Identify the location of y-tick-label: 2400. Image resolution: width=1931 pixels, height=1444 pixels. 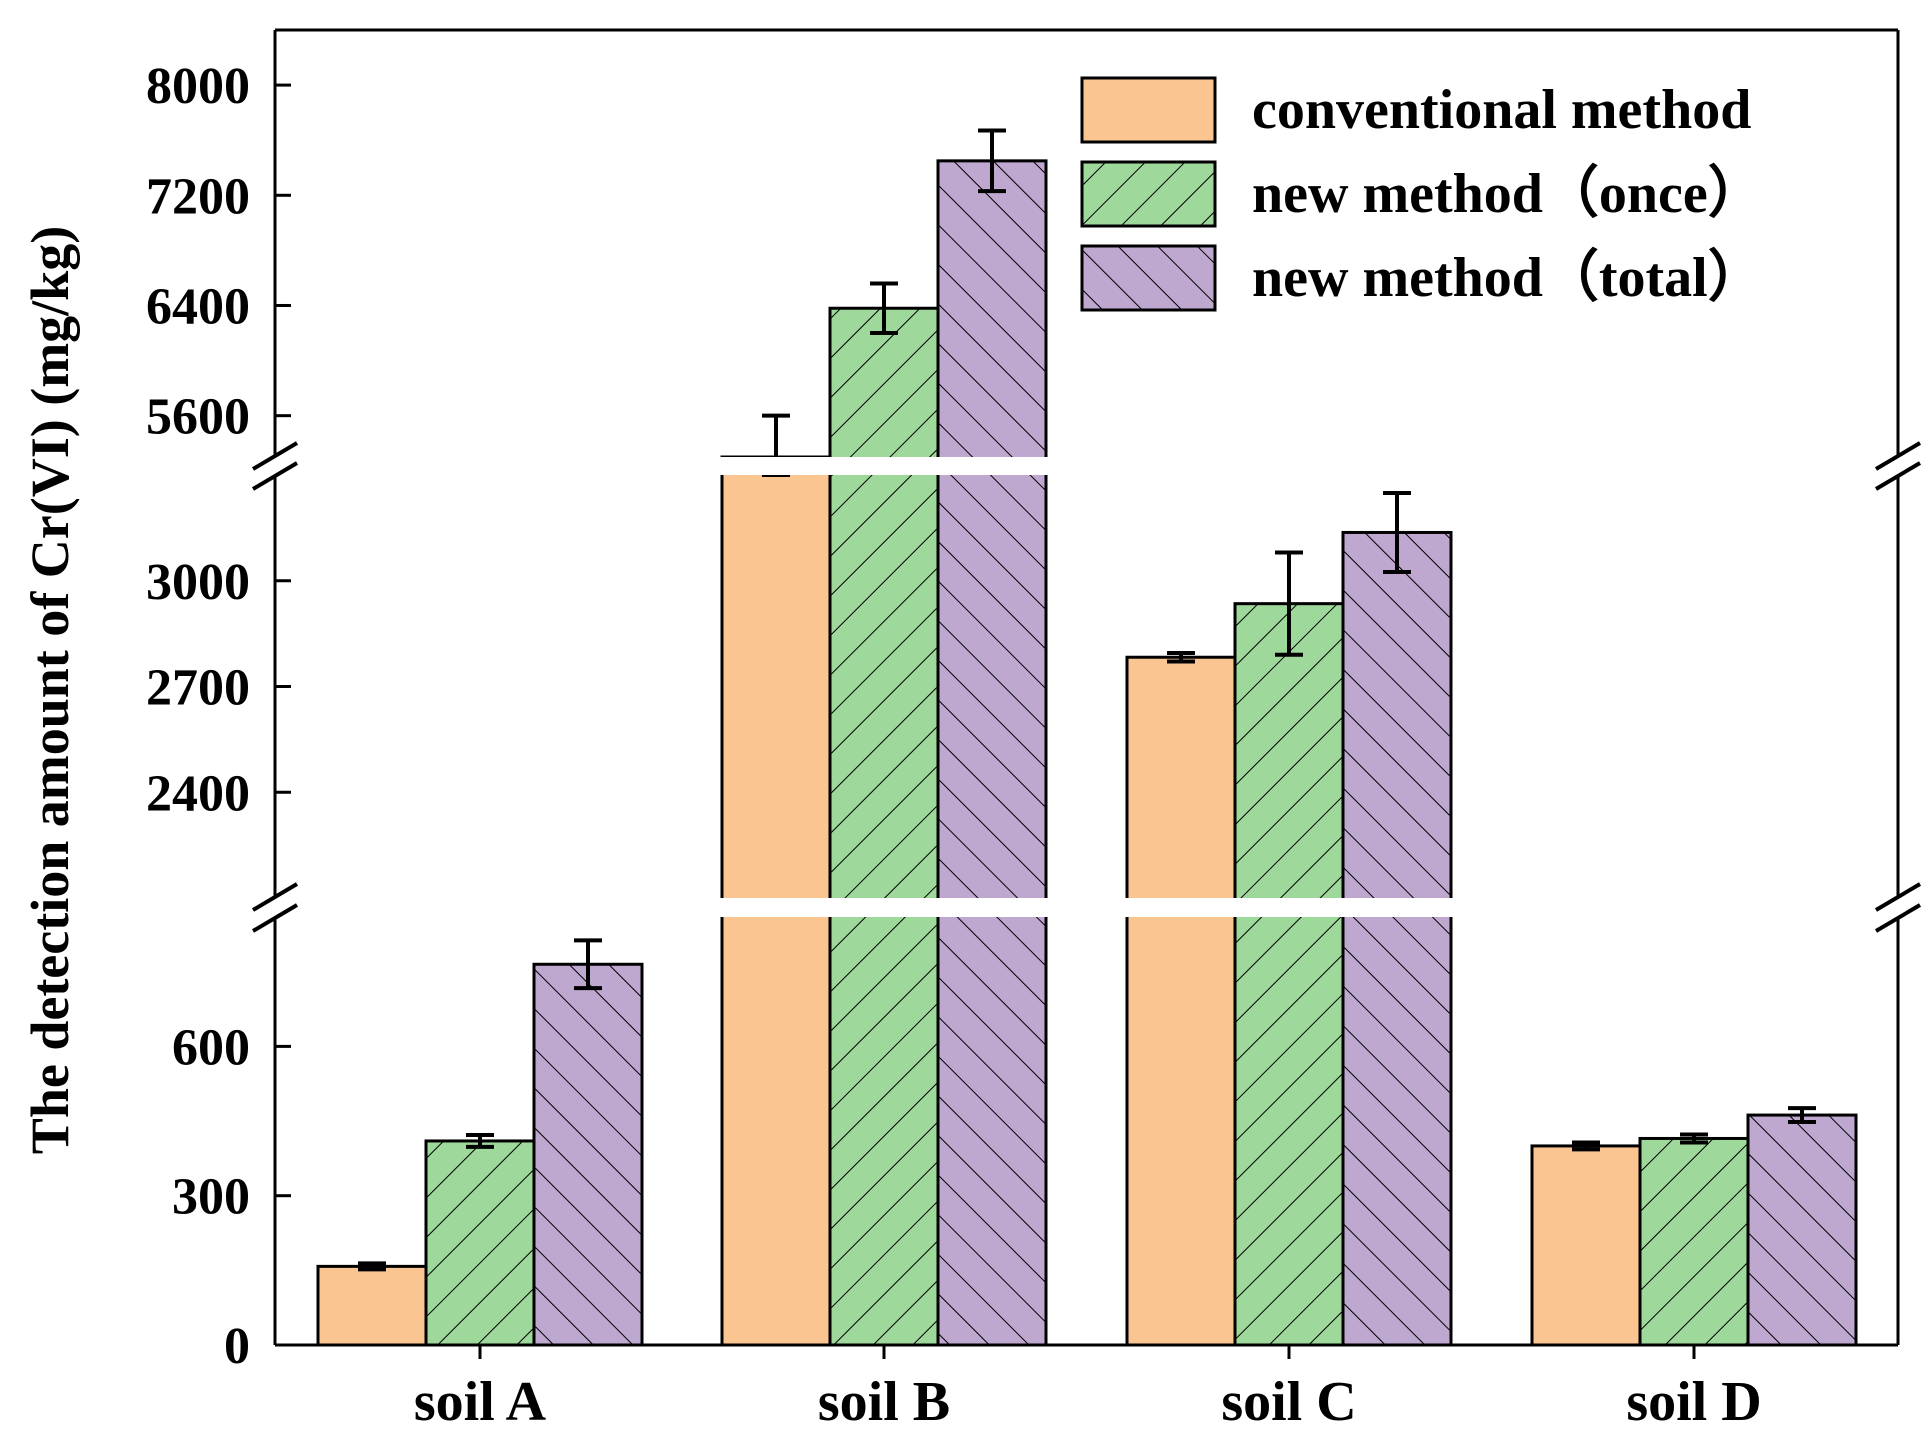
(198, 793).